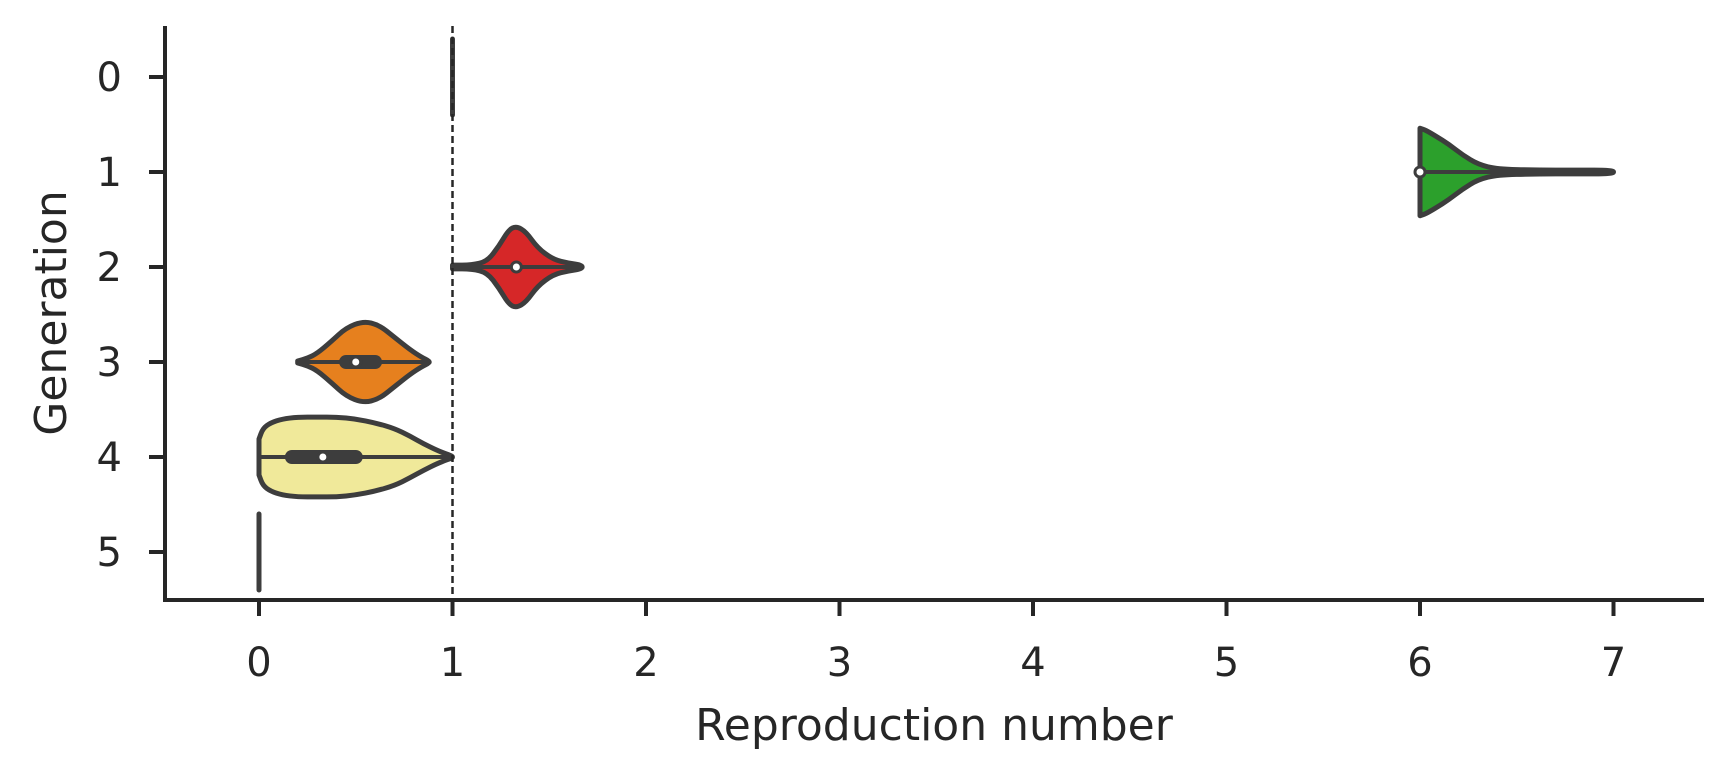 This screenshot has width=1729, height=776. Describe the element at coordinates (645, 663) in the screenshot. I see `x-tick-label-2: 2` at that location.